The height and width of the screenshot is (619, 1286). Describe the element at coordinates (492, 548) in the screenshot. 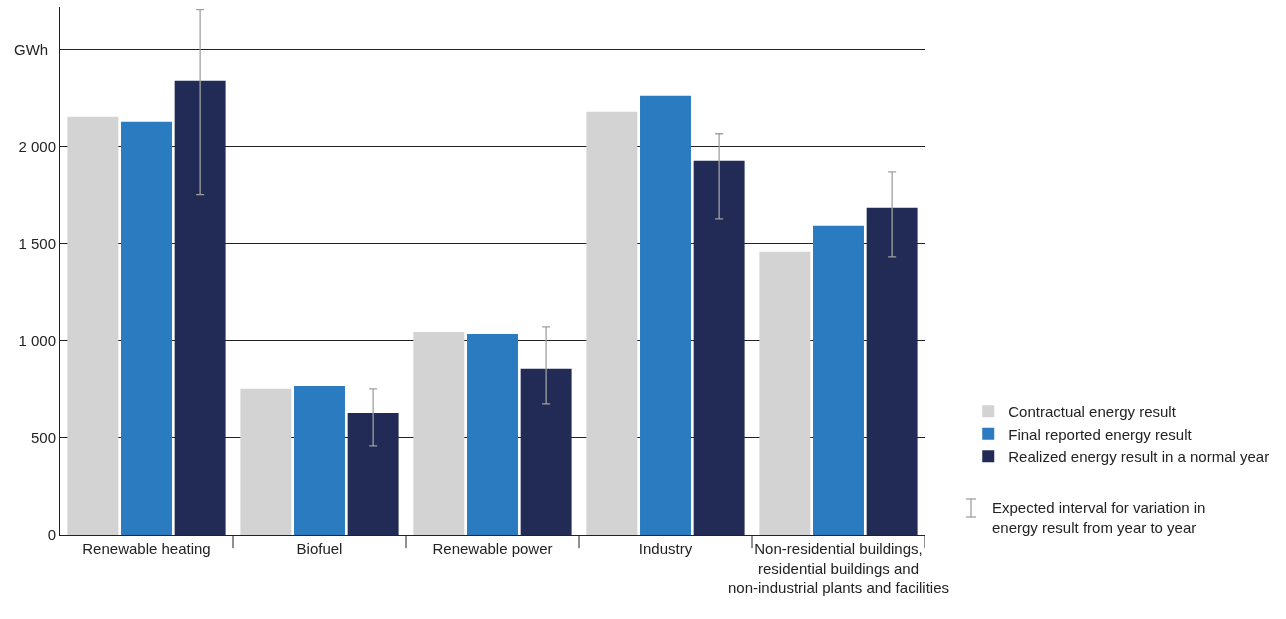

I see `x-tick-label: Renewable power` at that location.